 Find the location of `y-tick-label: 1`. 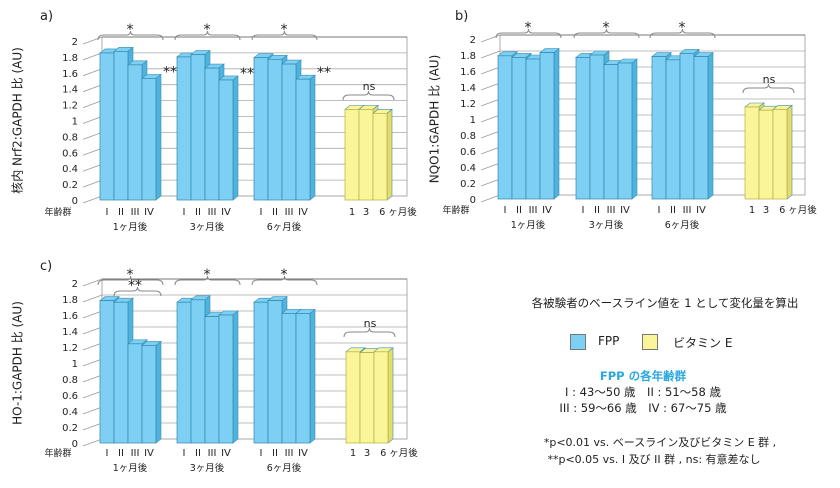

y-tick-label: 1 is located at coordinates (473, 120).